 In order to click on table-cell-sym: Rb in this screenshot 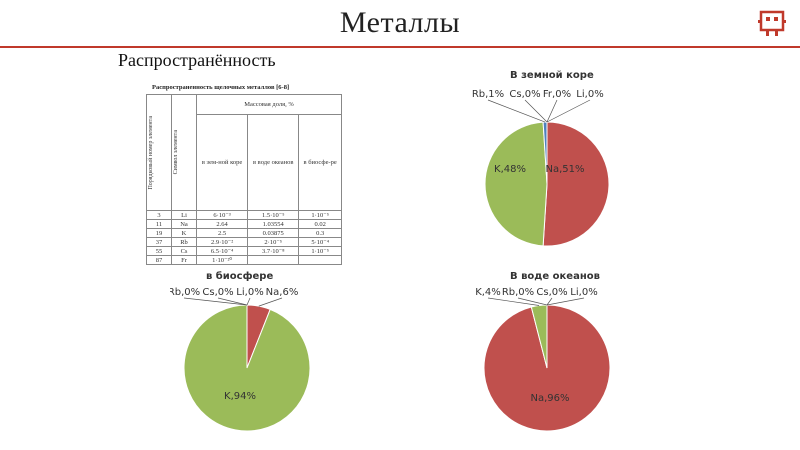, I will do `click(184, 242)`.